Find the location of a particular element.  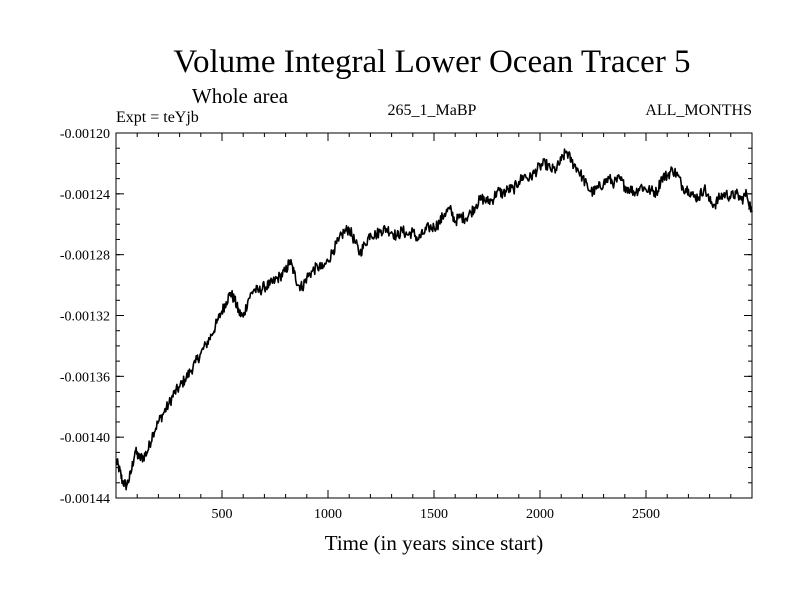

y-tick-label: -0.00136 is located at coordinates (85, 377).